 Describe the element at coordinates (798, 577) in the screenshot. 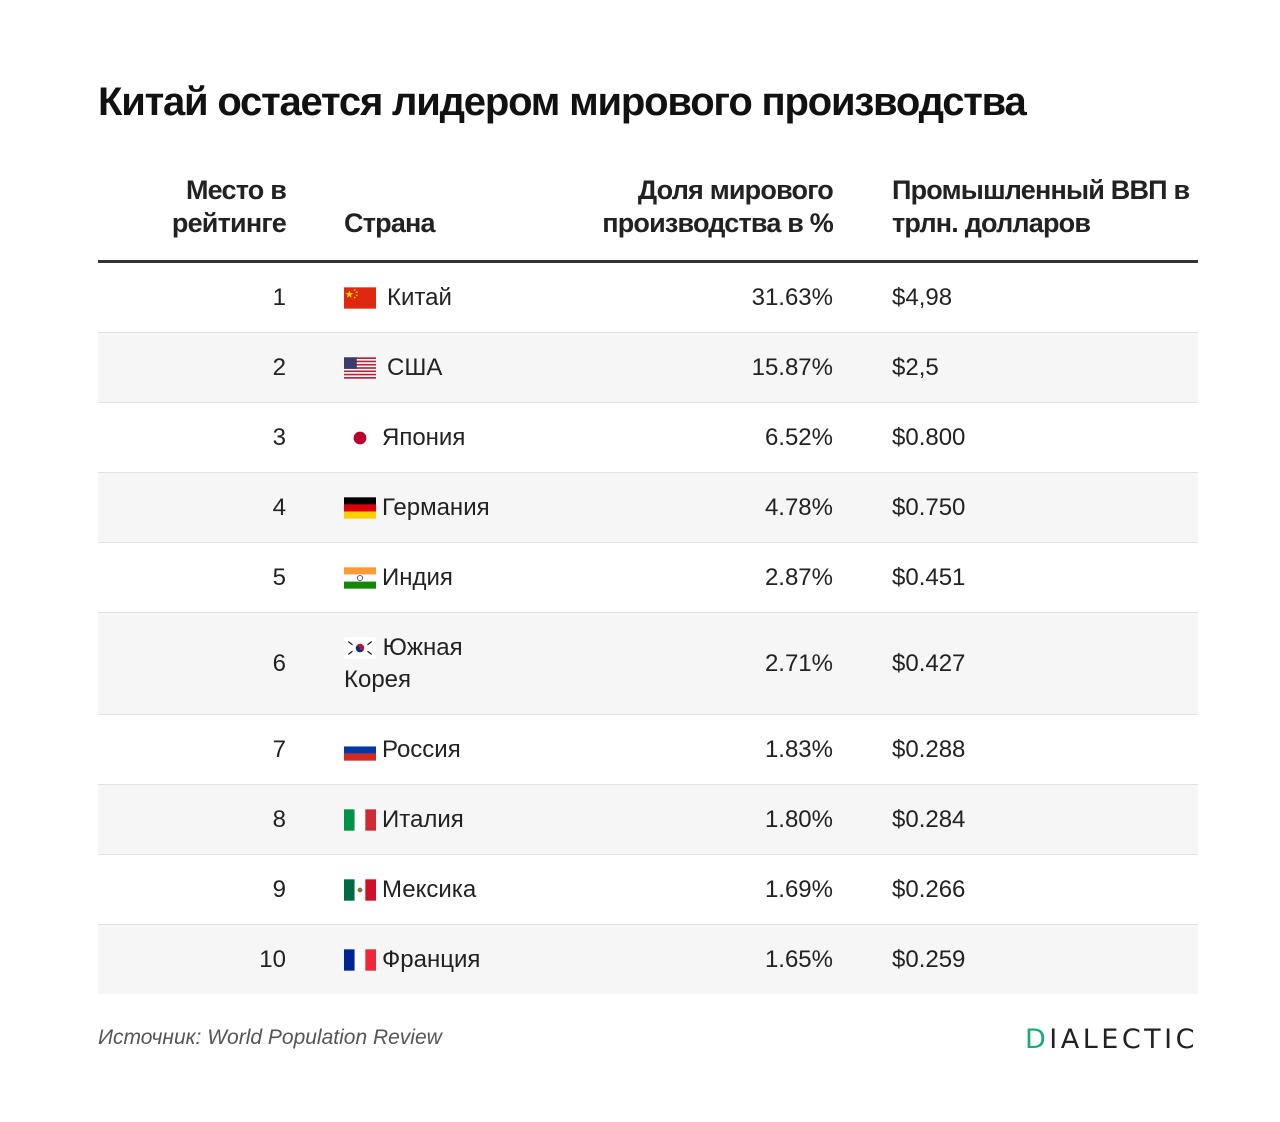

I see `share-cell: 2.87%` at that location.